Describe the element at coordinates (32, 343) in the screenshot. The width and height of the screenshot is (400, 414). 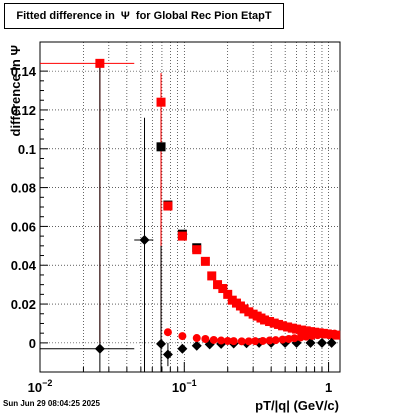
I see `y-tick-label: 0` at that location.